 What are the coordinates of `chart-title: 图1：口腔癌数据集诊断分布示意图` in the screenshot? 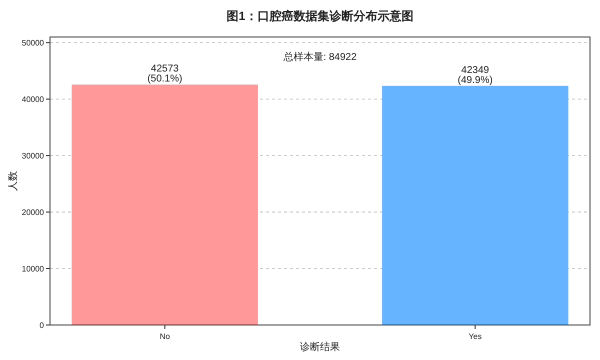 It's located at (320, 16).